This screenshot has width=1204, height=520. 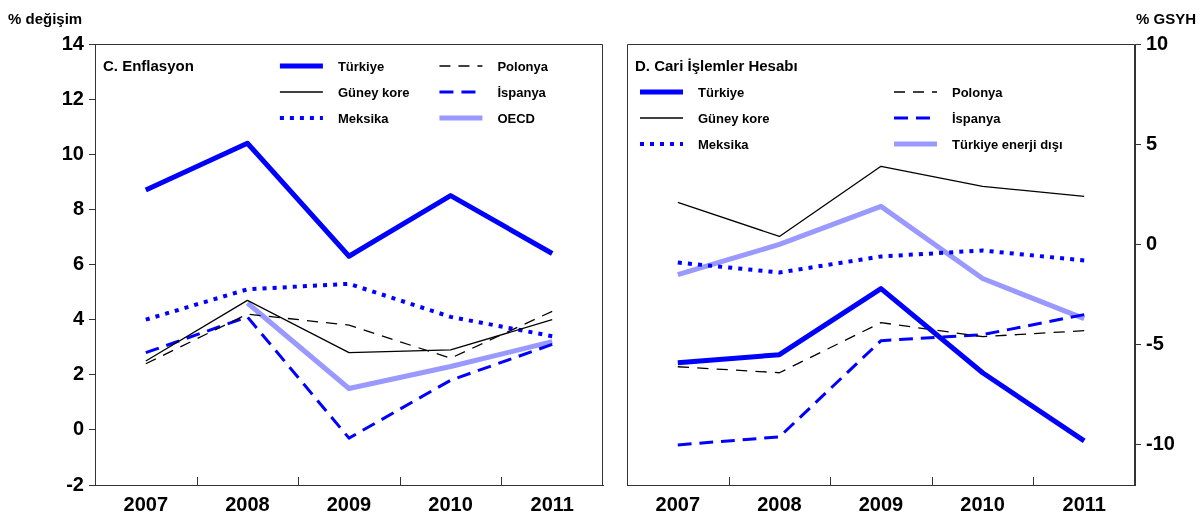 What do you see at coordinates (78, 318) in the screenshot?
I see `y-tick-label: 4` at bounding box center [78, 318].